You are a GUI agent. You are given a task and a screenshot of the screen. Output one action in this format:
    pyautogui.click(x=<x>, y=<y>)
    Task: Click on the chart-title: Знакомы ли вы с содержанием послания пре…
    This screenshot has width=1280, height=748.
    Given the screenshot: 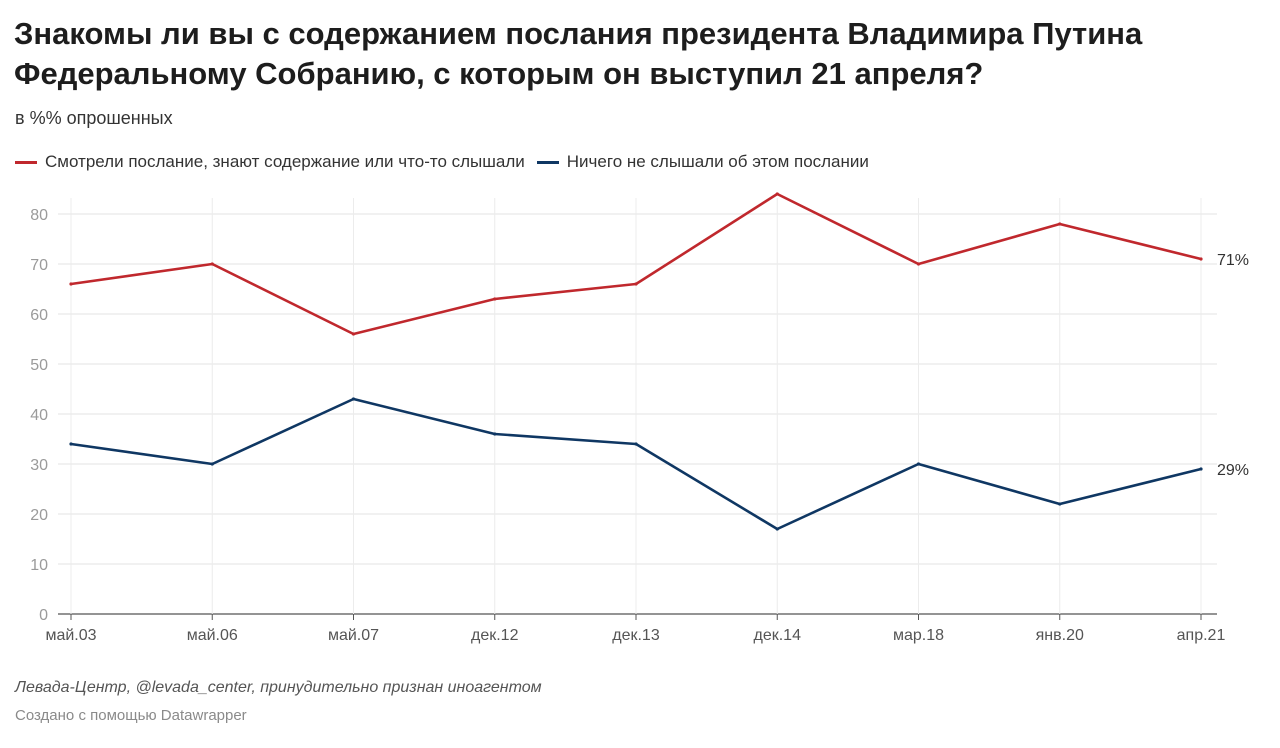 What is the action you would take?
    pyautogui.click(x=639, y=54)
    